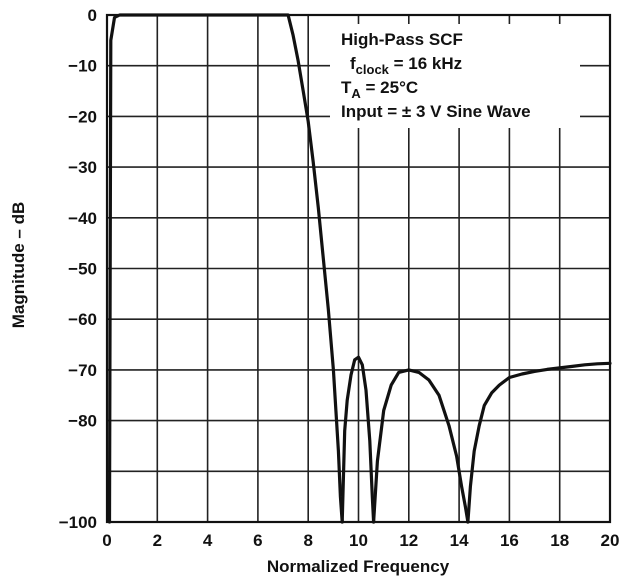 The image size is (623, 581). Describe the element at coordinates (459, 540) in the screenshot. I see `x-tick-label: 14` at that location.